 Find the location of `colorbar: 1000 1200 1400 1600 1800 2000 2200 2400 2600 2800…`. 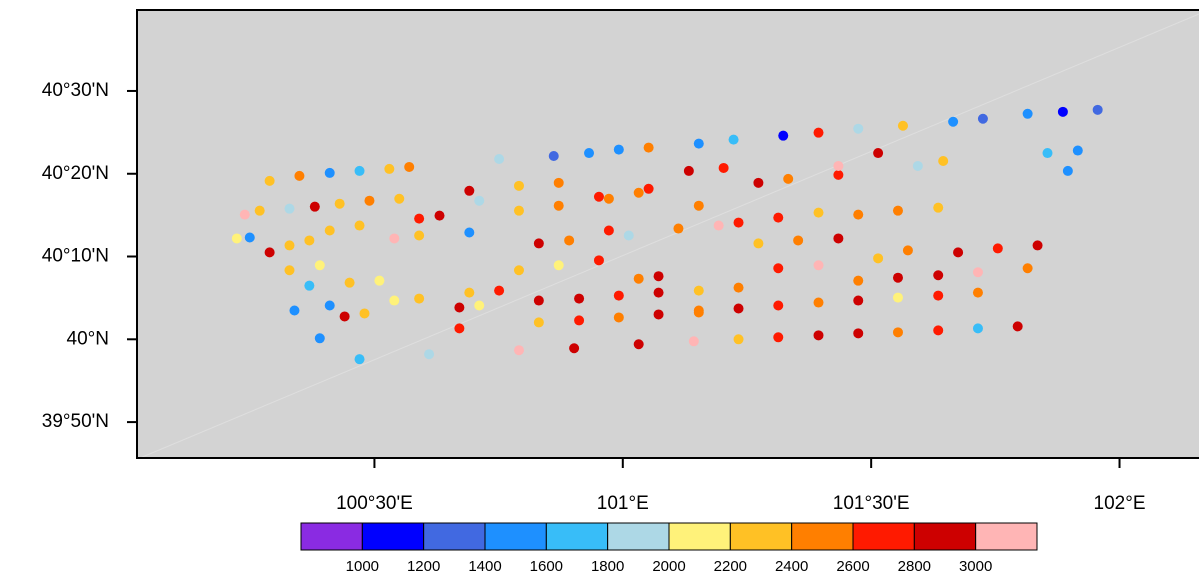

colorbar: 1000 1200 1400 1600 1800 2000 2200 2400 2600 2800… is located at coordinates (669, 548).